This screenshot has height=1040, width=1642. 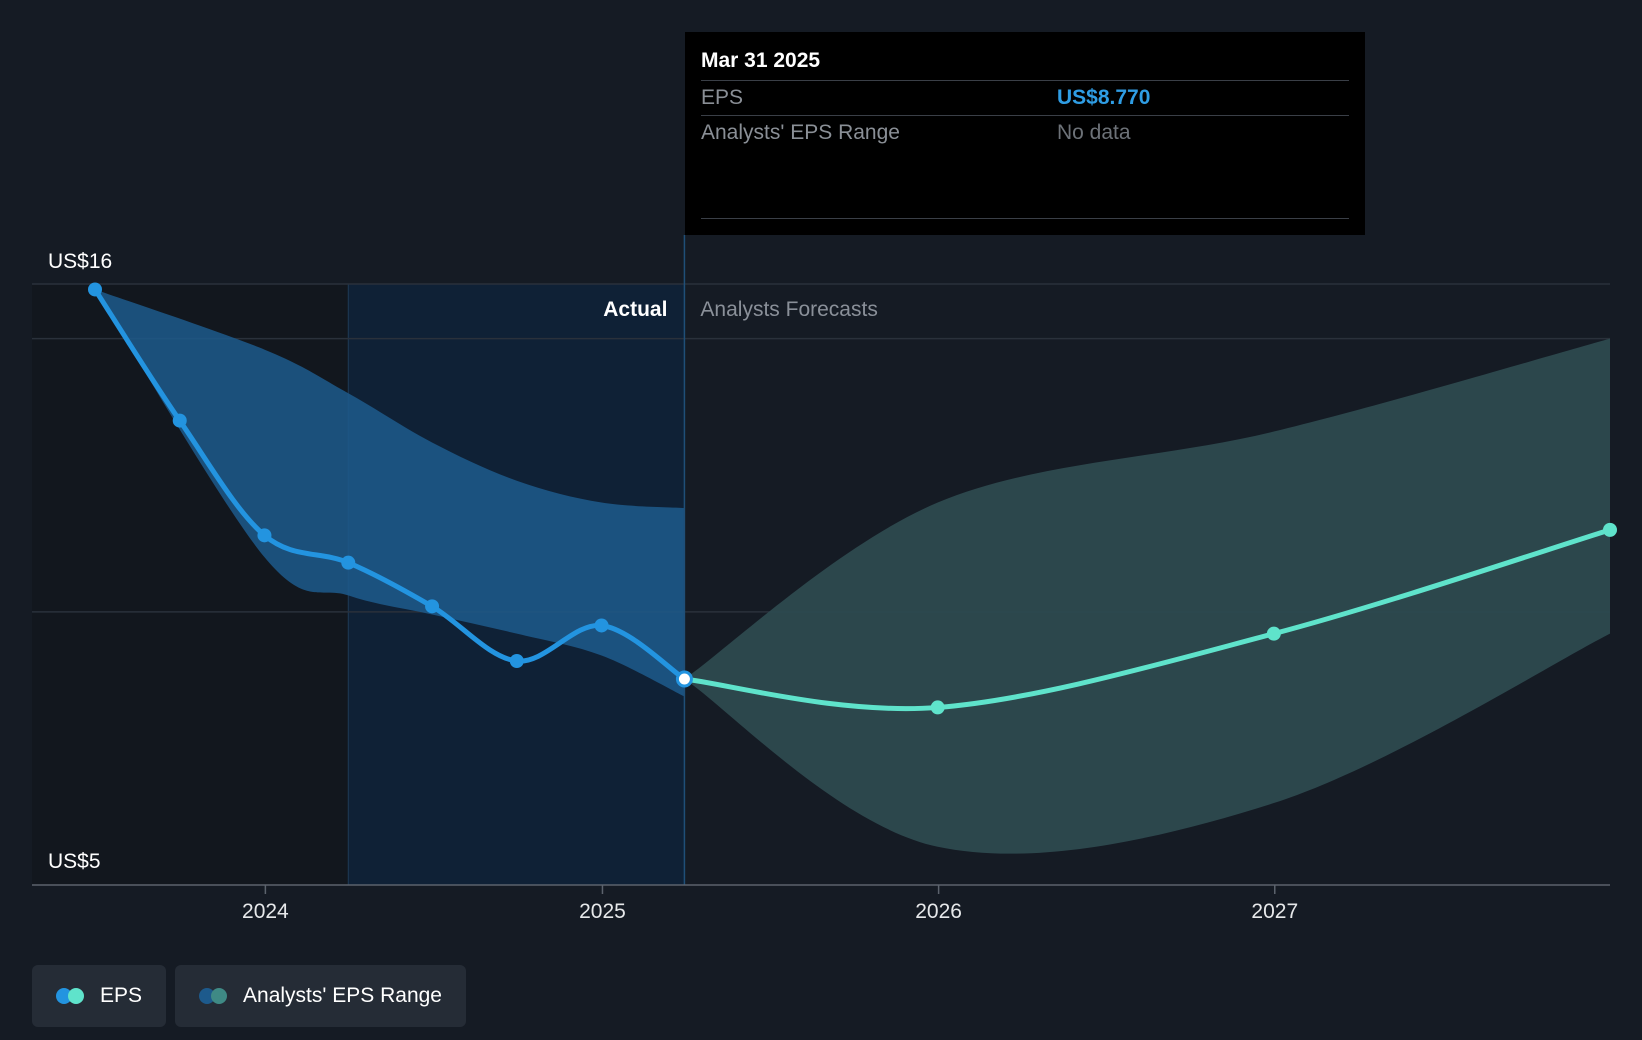 I want to click on legend: EPS Analysts' EPS Range, so click(x=249, y=996).